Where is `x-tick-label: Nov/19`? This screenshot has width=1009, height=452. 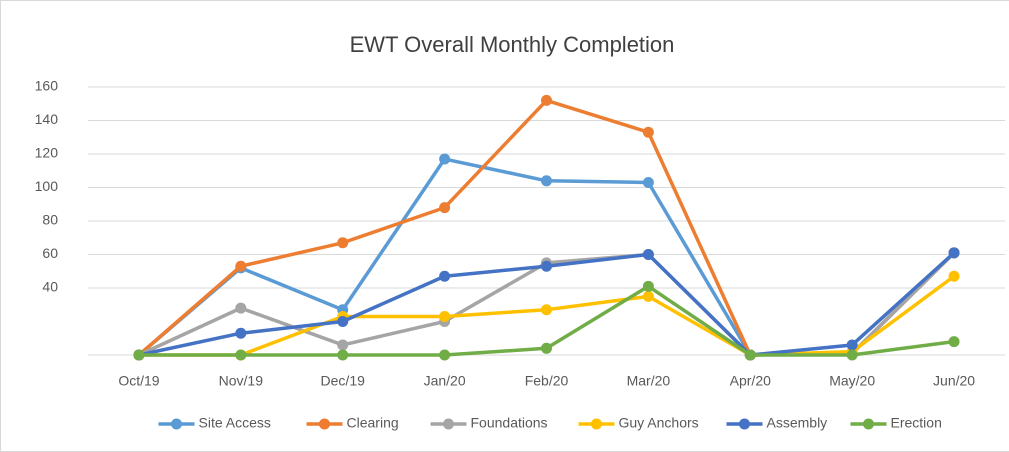 x-tick-label: Nov/19 is located at coordinates (241, 381).